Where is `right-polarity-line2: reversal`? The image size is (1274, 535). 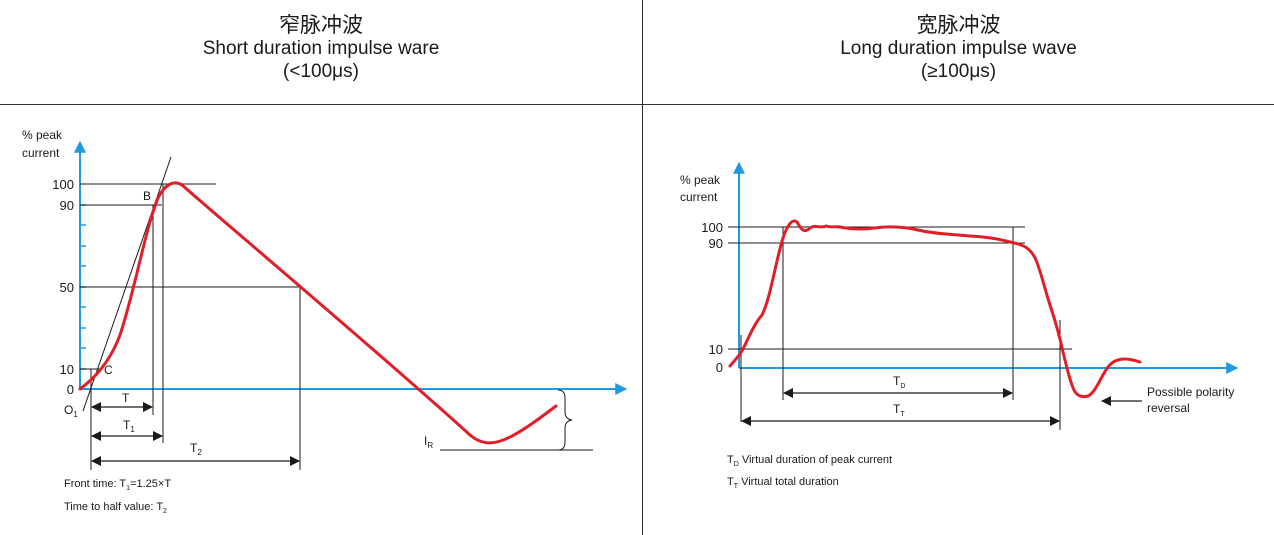 right-polarity-line2: reversal is located at coordinates (1168, 408).